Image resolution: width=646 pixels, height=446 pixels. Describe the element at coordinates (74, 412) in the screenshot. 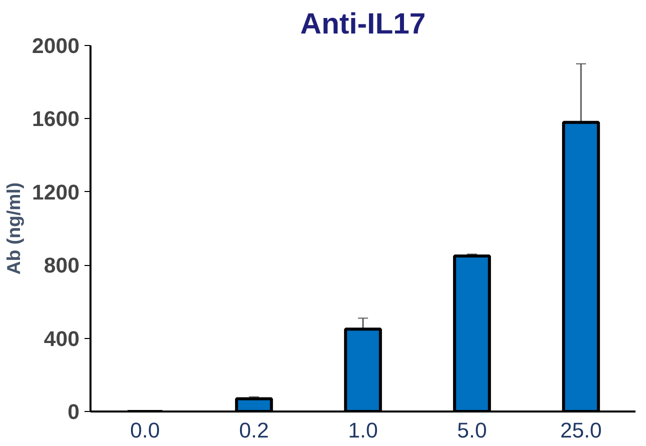

I see `y-tick-label: 0` at that location.